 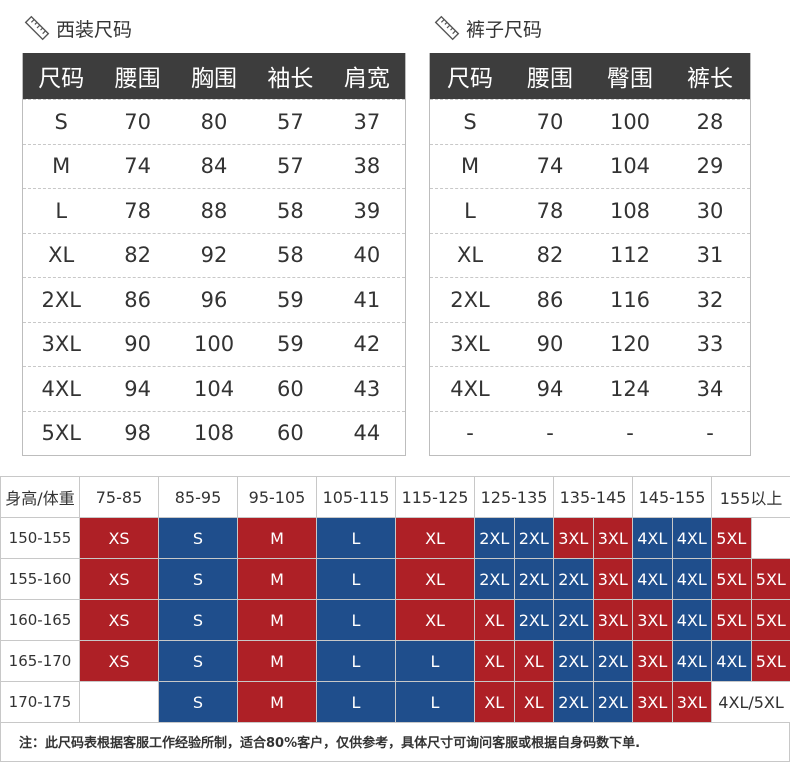 I want to click on table-row: S 70 100 28, so click(x=590, y=121).